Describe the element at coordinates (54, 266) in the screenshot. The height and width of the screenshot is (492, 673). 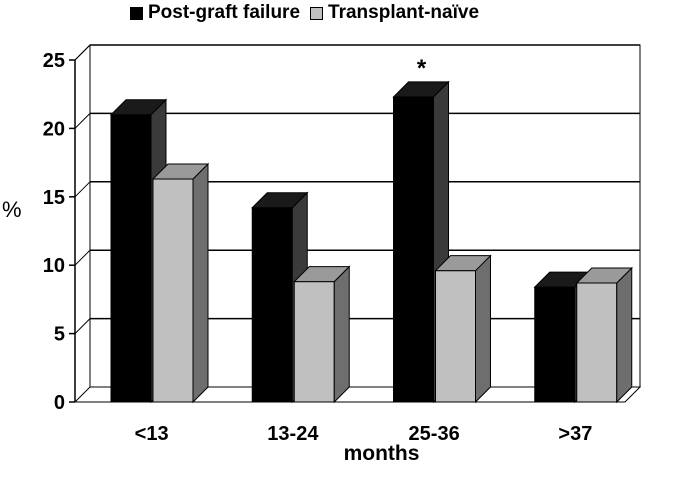
I see `y-tick-label: 10` at that location.